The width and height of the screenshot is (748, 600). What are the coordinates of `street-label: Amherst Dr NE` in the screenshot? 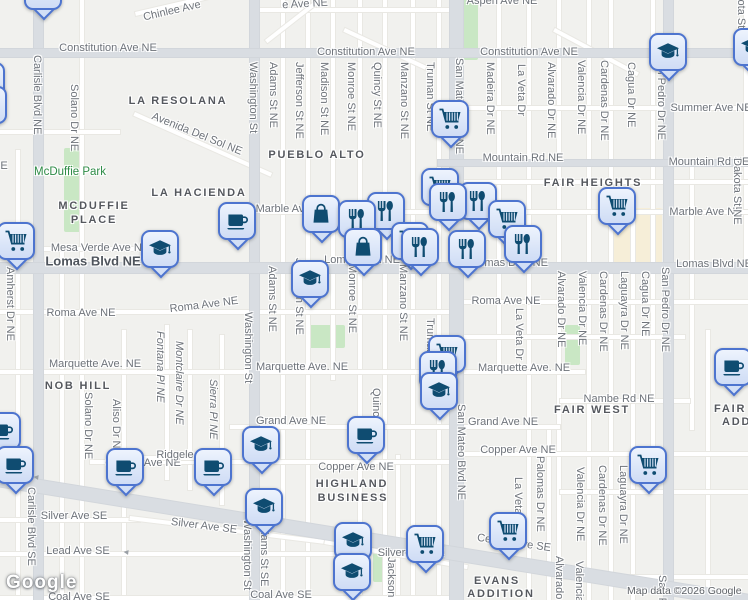 It's located at (10, 304).